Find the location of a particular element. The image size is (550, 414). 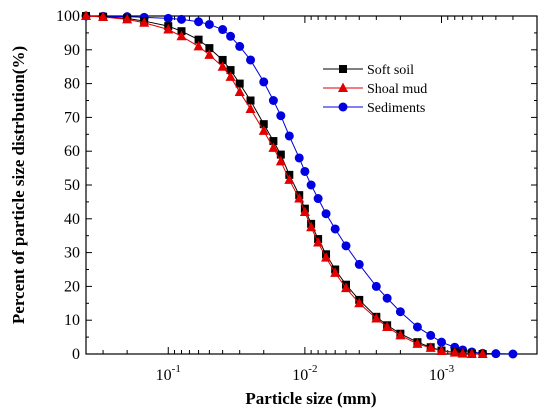

legend-label: Sediments is located at coordinates (396, 108).